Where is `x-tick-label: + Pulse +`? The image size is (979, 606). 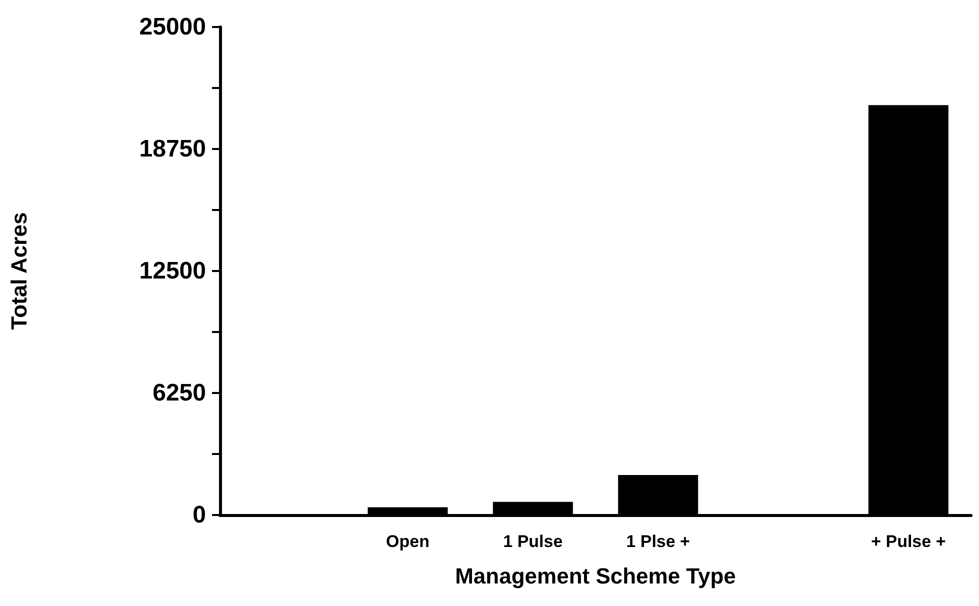 x-tick-label: + Pulse + is located at coordinates (908, 541).